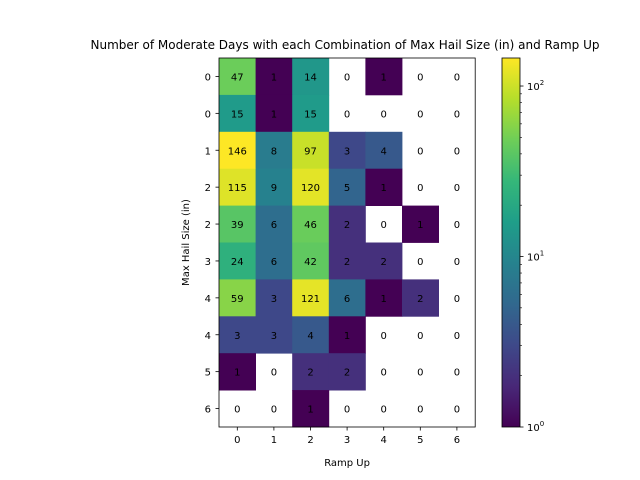 The width and height of the screenshot is (640, 480). I want to click on cell-value-label: 14, so click(310, 77).